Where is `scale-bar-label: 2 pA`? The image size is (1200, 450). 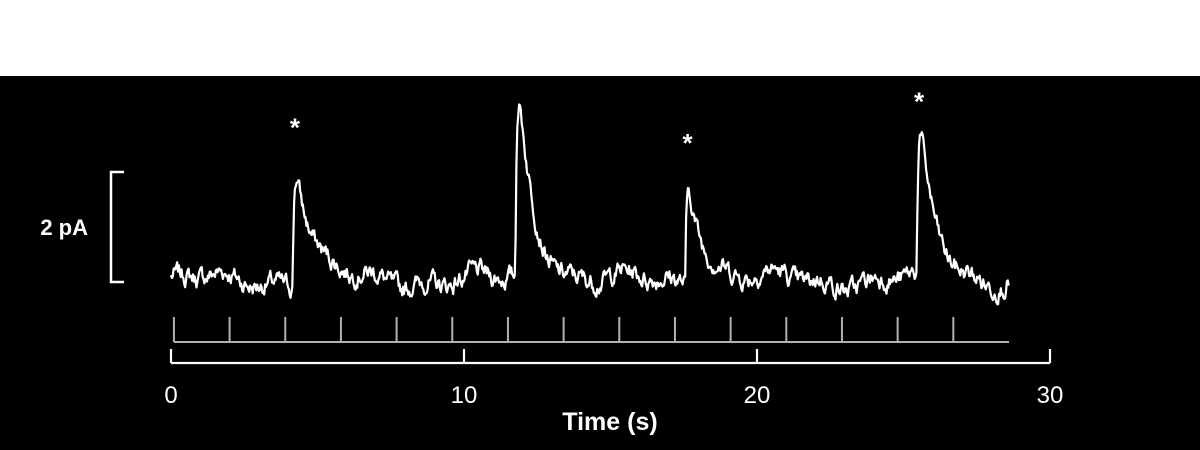
scale-bar-label: 2 pA is located at coordinates (64, 227).